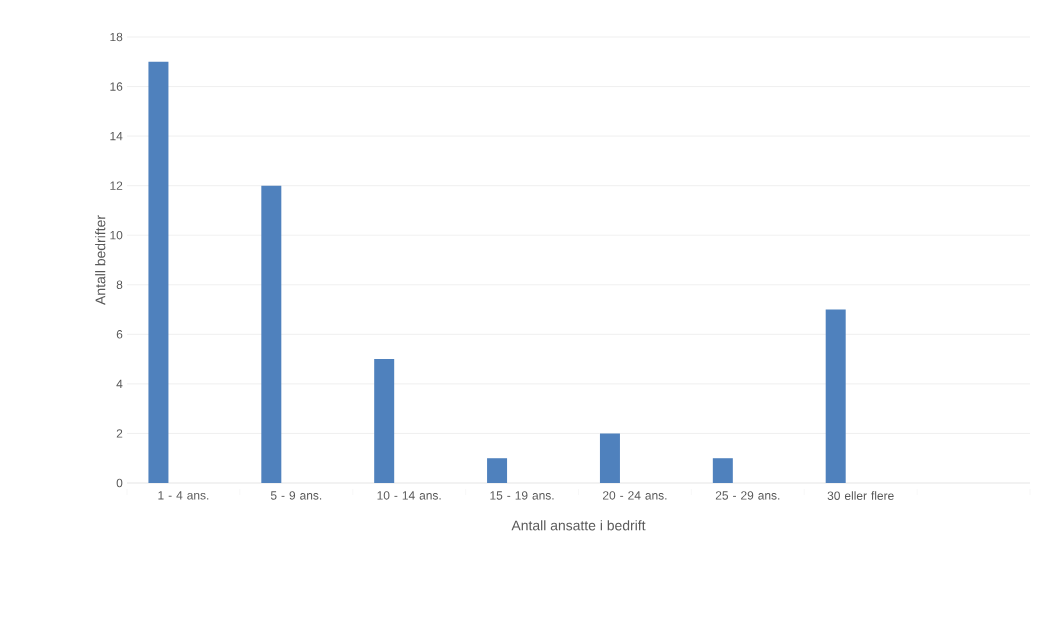 This screenshot has height=621, width=1044. What do you see at coordinates (119, 383) in the screenshot?
I see `y-tick-label: 4` at bounding box center [119, 383].